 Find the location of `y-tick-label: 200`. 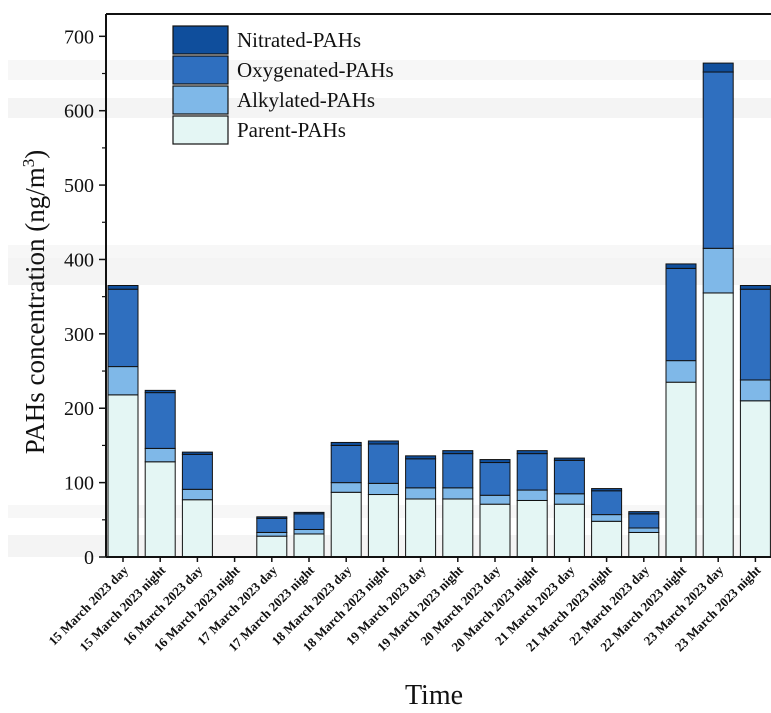

y-tick-label: 200 is located at coordinates (79, 409).